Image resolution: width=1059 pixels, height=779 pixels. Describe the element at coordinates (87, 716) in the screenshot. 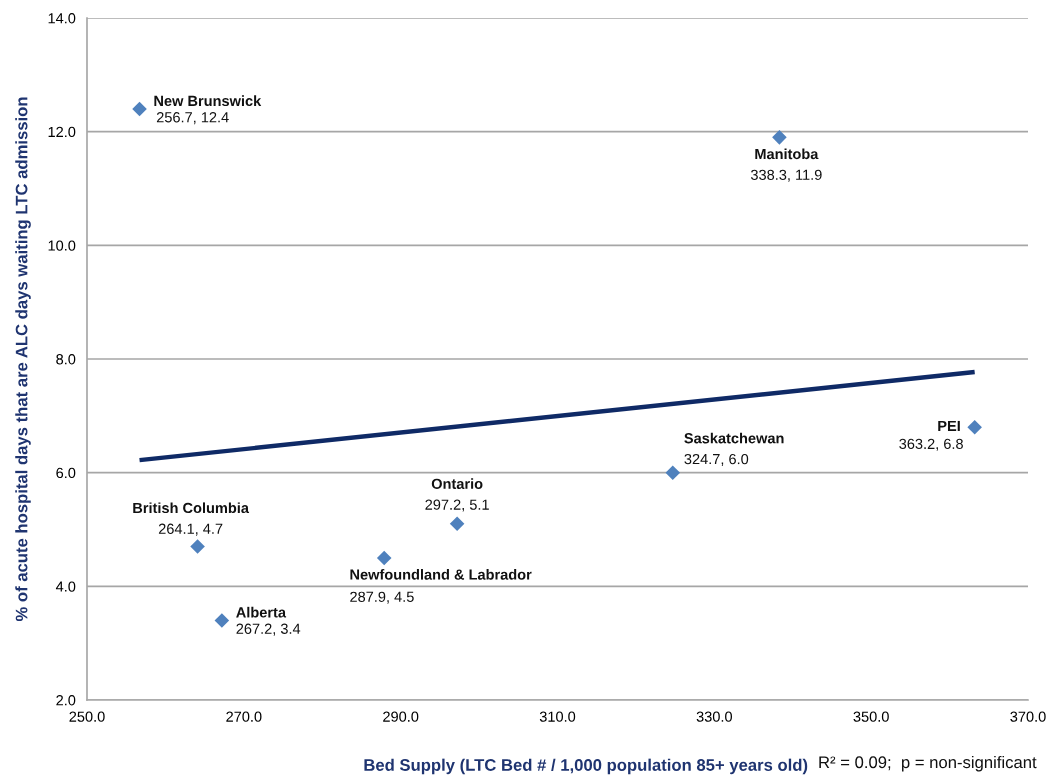

I see `x-tick-label: 250.0` at that location.